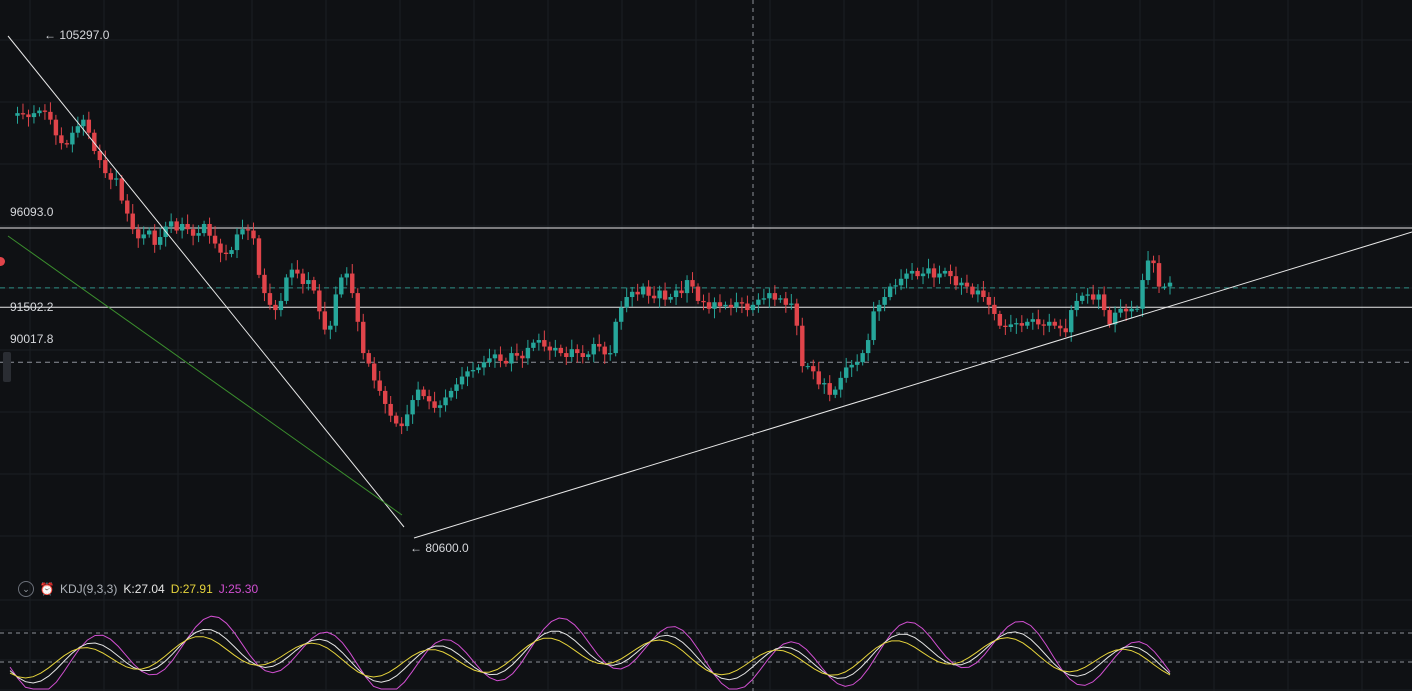  I want to click on header-strip, so click(706, 4).